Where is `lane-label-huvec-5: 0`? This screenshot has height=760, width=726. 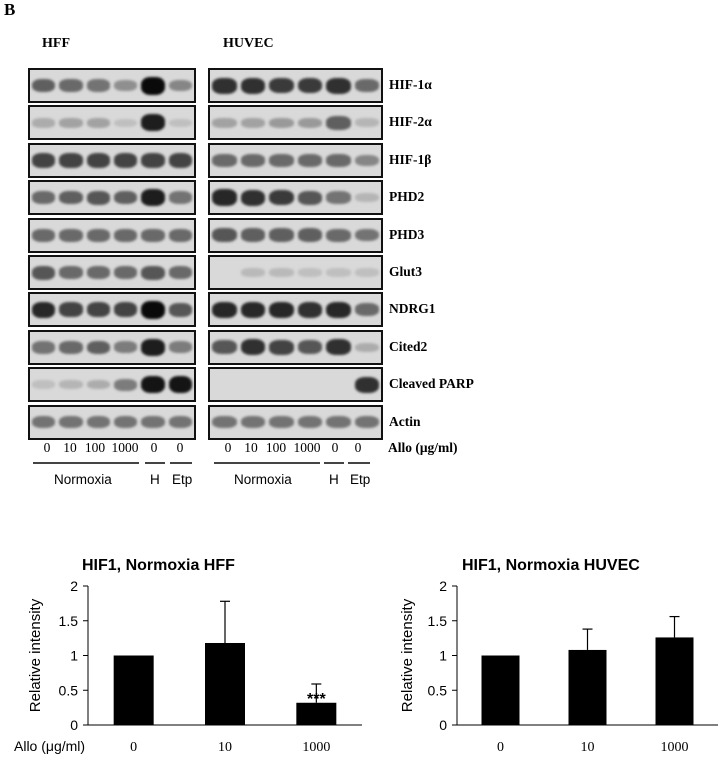 lane-label-huvec-5: 0 is located at coordinates (335, 447).